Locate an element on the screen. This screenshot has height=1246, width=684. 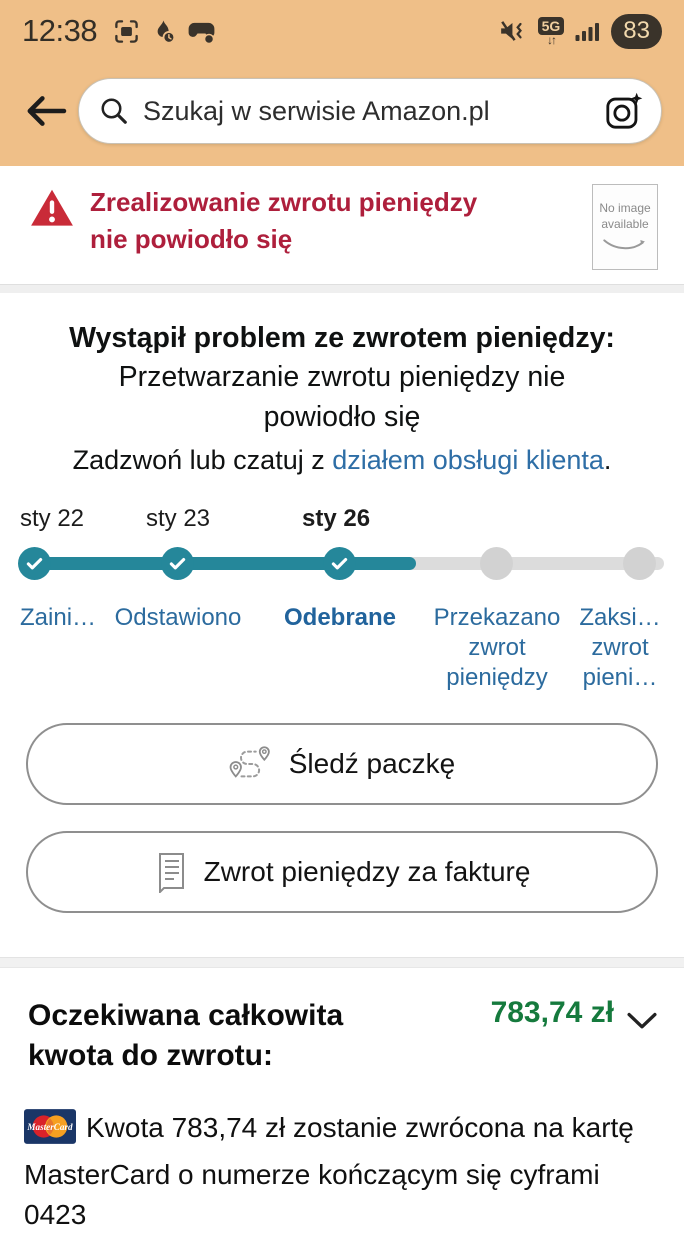
step-label: Odstawiono is located at coordinates (178, 618).